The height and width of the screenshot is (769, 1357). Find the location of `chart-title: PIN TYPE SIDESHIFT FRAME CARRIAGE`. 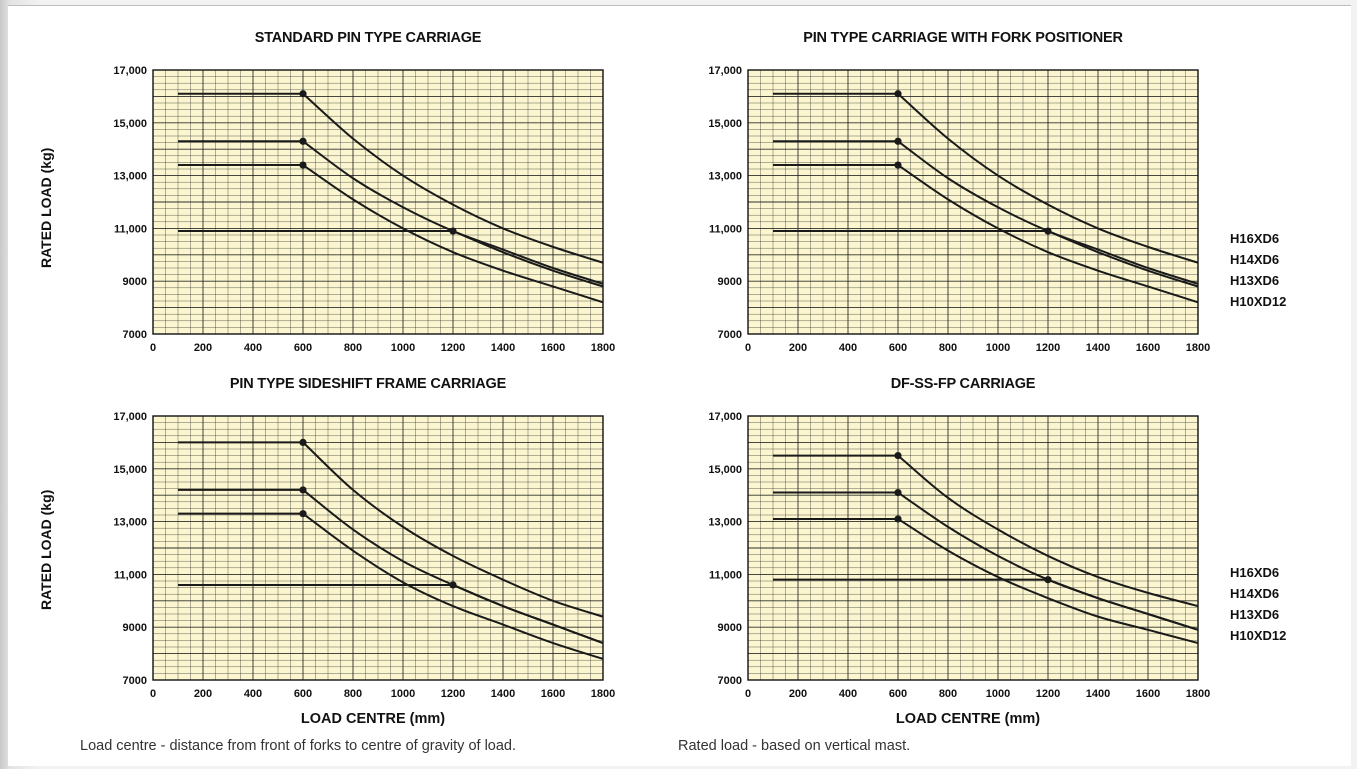

chart-title: PIN TYPE SIDESHIFT FRAME CARRIAGE is located at coordinates (368, 384).